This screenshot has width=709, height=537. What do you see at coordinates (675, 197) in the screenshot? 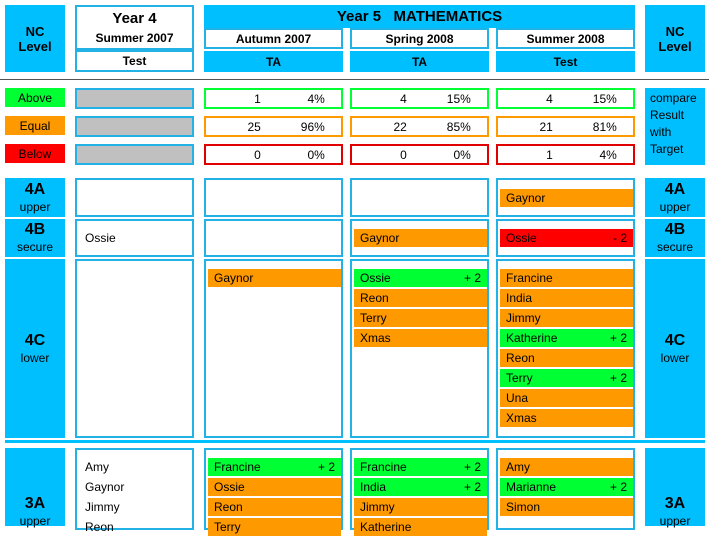
I see `level-4a-right: 4A upper` at bounding box center [675, 197].